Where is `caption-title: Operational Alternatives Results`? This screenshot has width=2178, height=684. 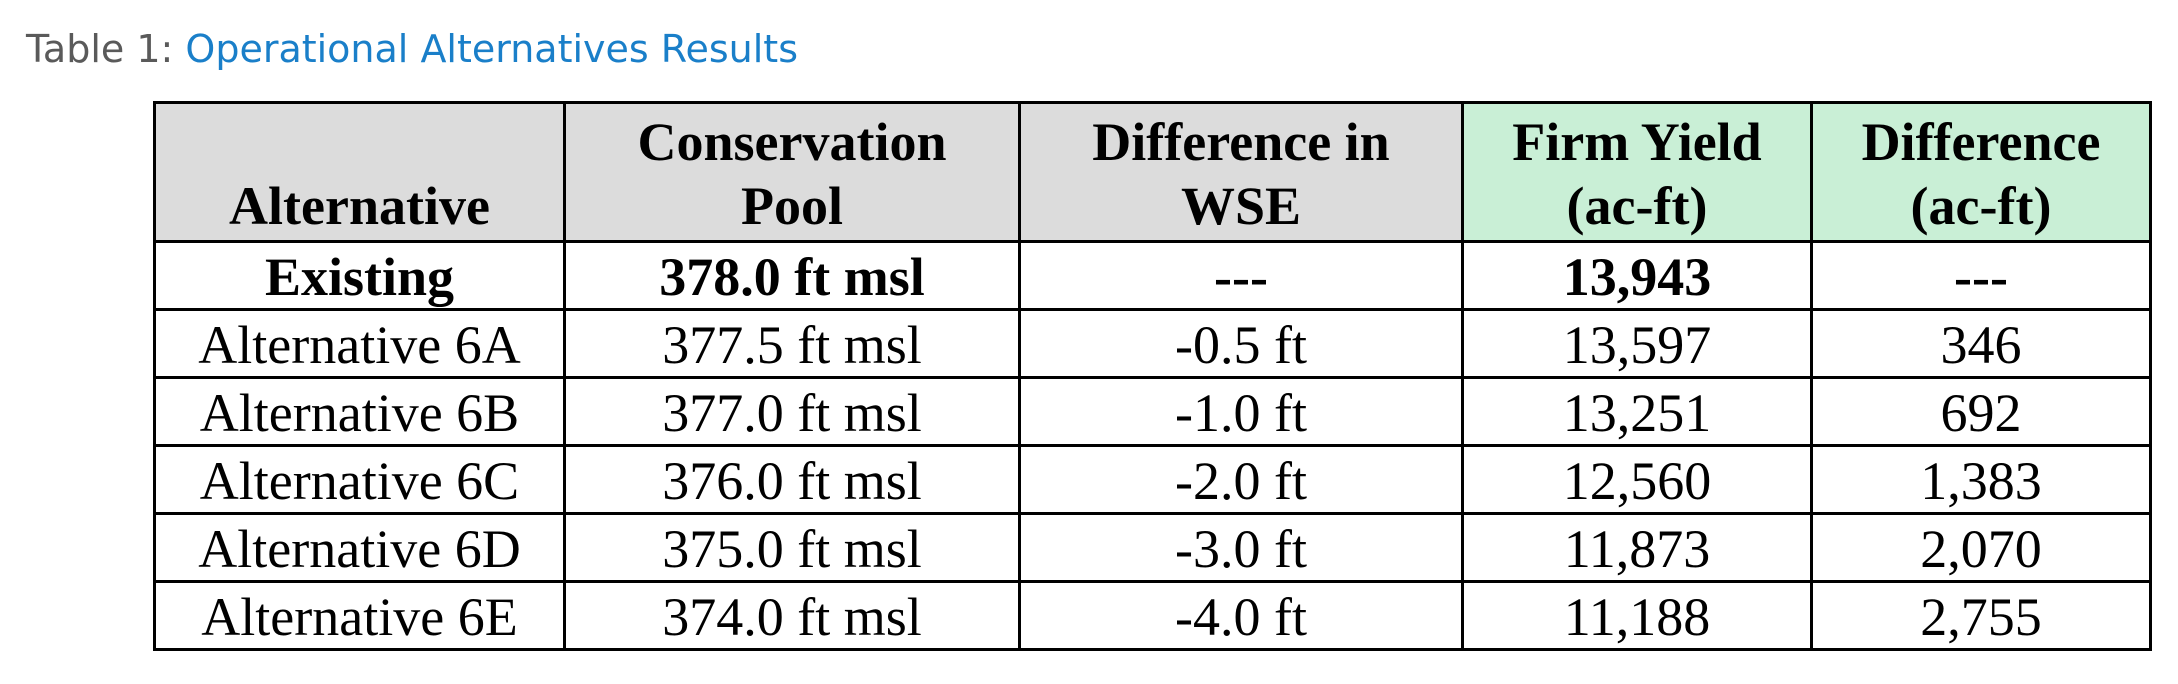
caption-title: Operational Alternatives Results is located at coordinates (492, 49).